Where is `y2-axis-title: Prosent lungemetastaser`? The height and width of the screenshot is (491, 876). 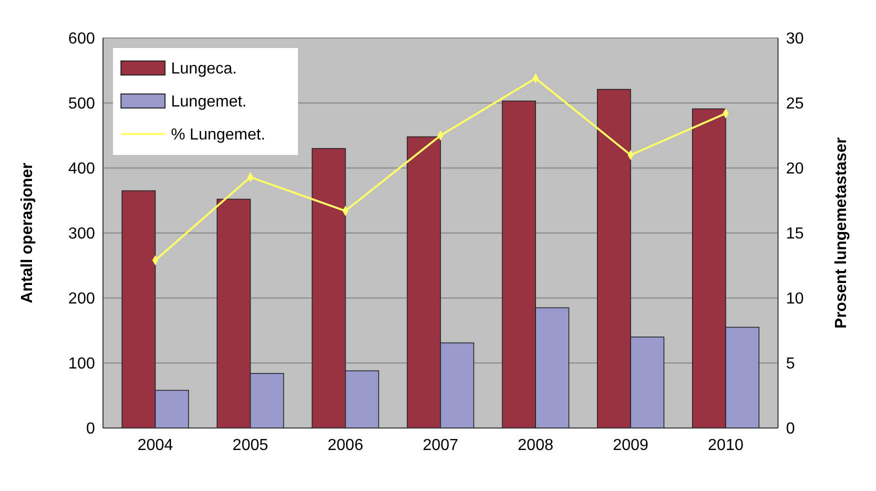 y2-axis-title: Prosent lungemetastaser is located at coordinates (841, 233).